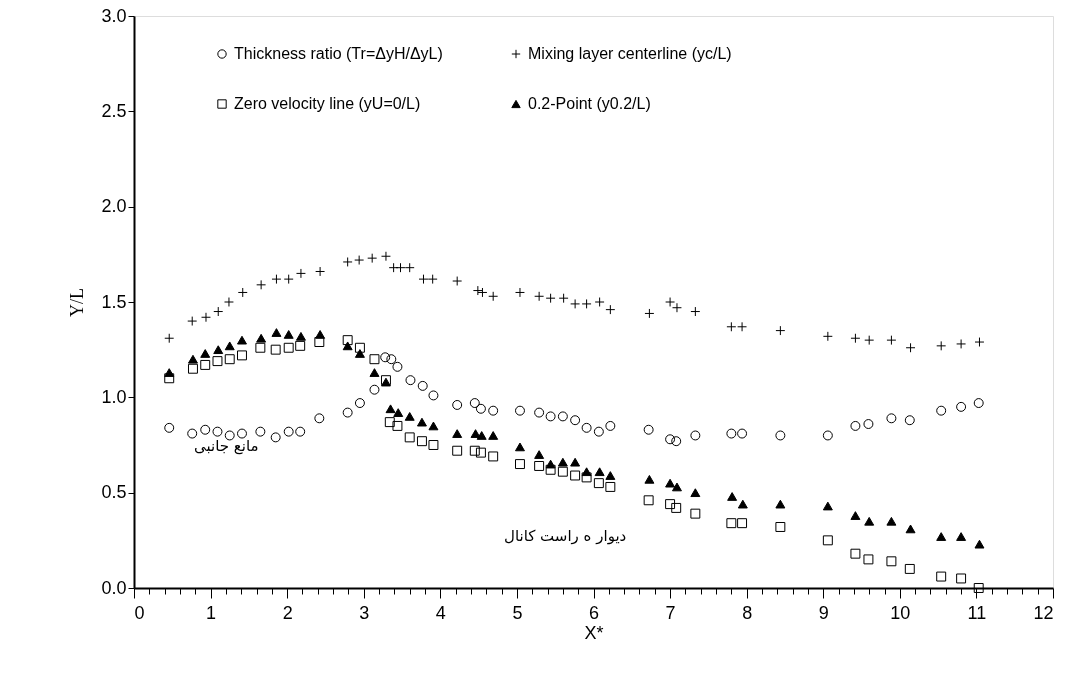  Describe the element at coordinates (977, 612) in the screenshot. I see `x-tick-label: 11` at that location.